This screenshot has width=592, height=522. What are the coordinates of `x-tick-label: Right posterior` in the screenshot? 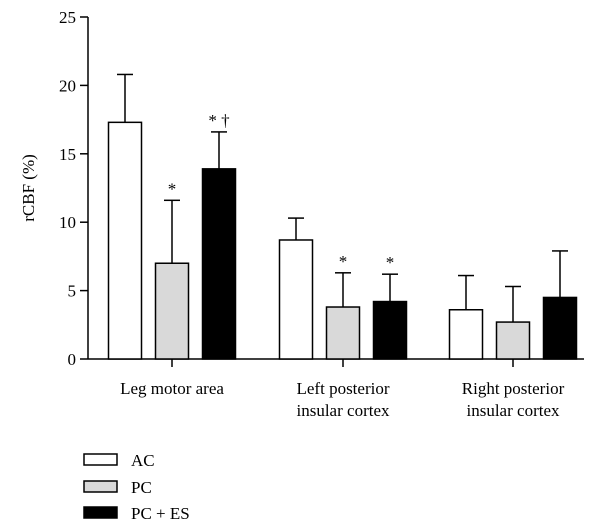 It's located at (513, 388).